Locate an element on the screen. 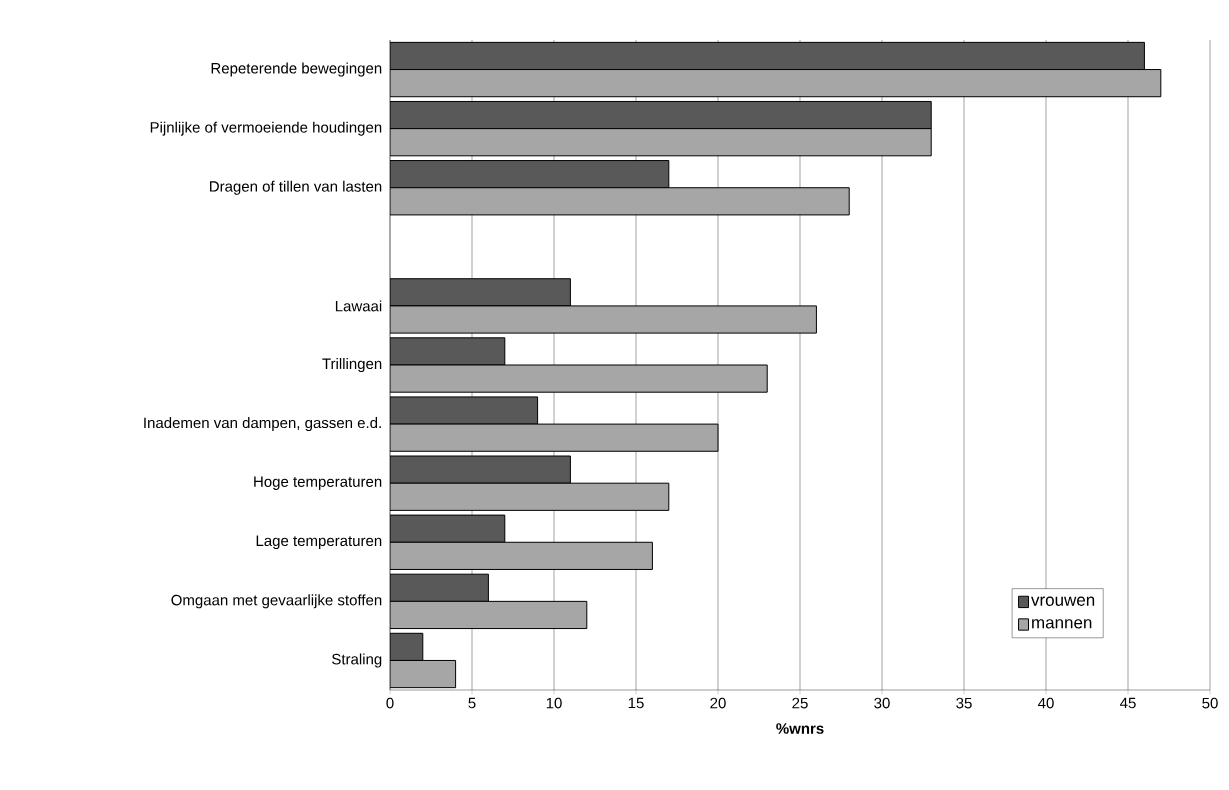 The image size is (1229, 790). x-tick-label: 15 is located at coordinates (636, 703).